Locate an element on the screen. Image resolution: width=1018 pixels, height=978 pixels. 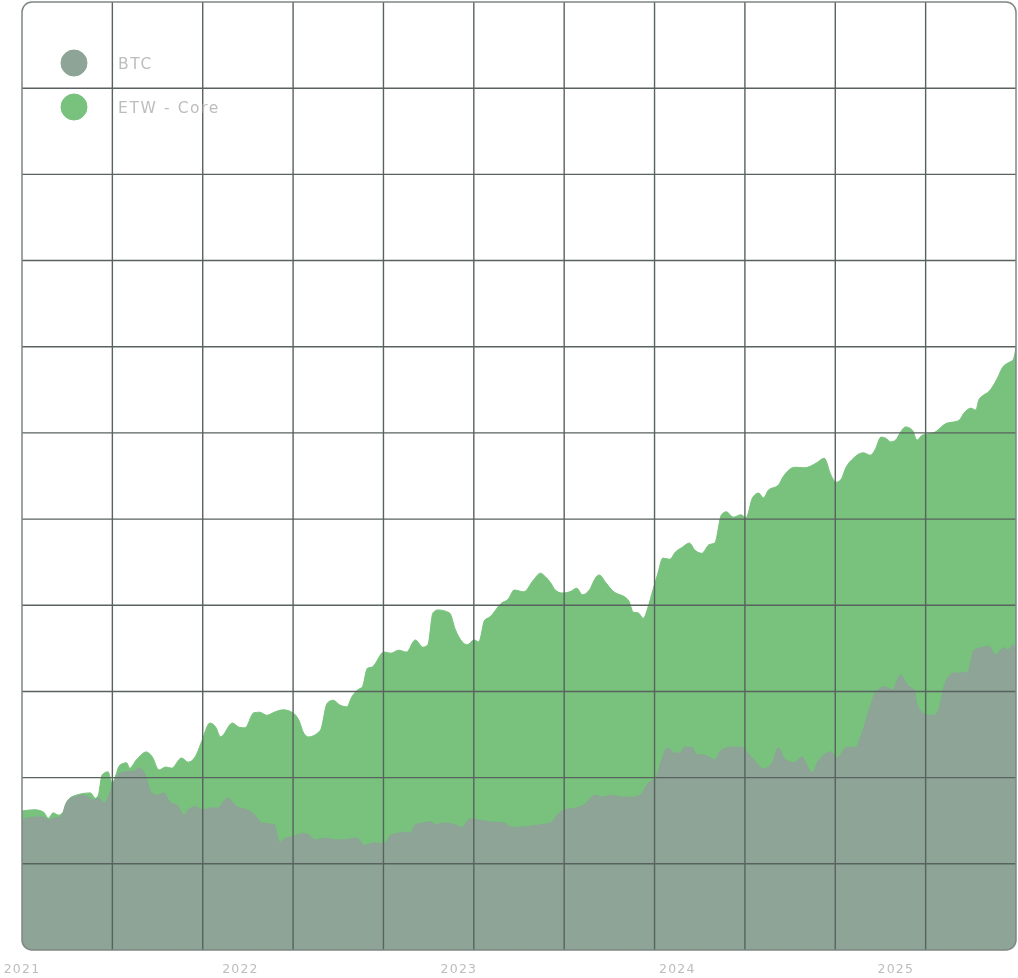
x-tick-label: 2022 is located at coordinates (240, 968).